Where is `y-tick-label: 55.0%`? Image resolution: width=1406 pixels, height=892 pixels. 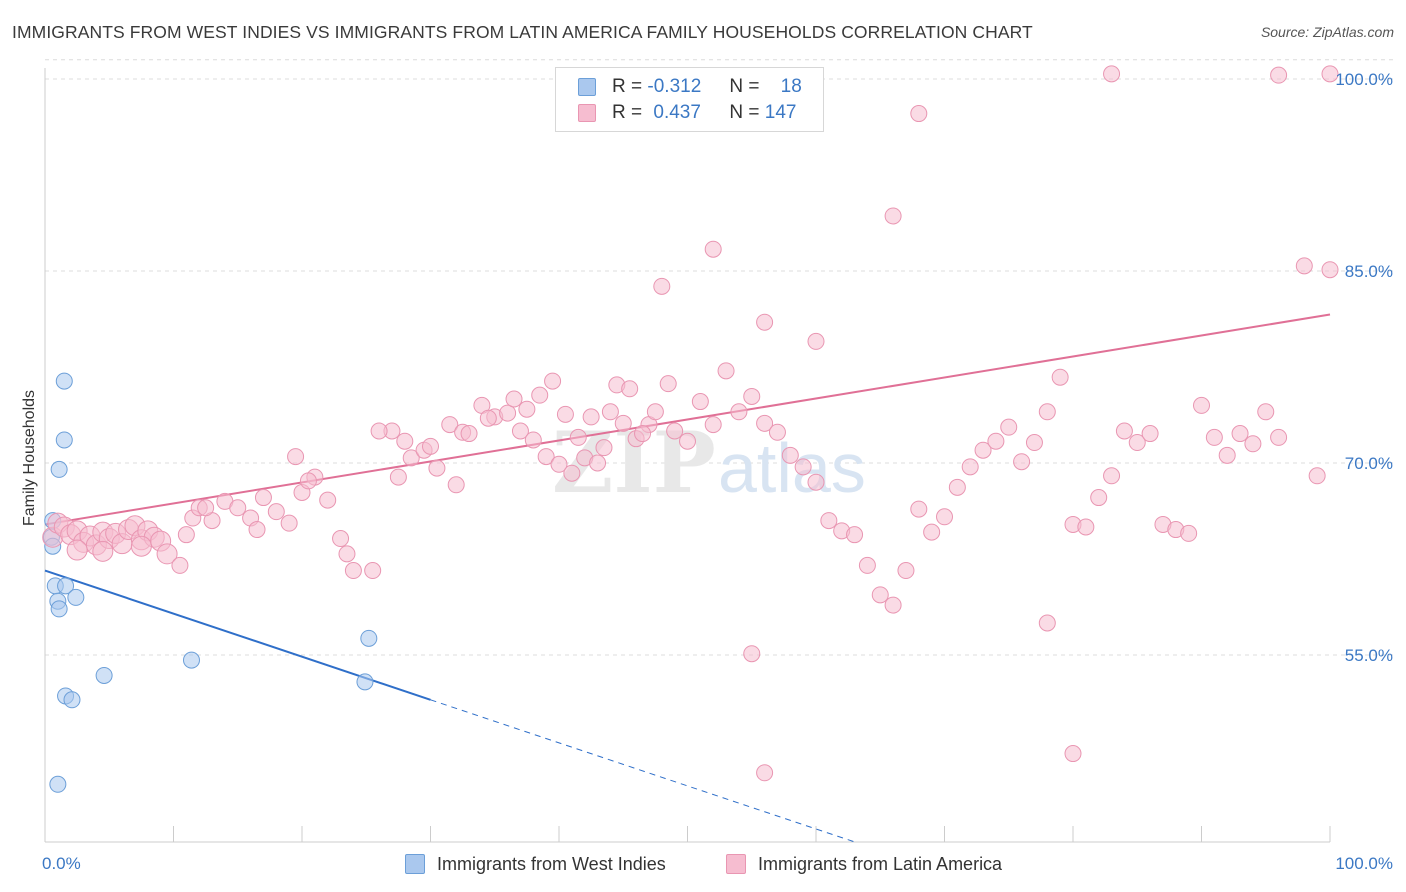 y-tick-label: 55.0% is located at coordinates (1369, 655).